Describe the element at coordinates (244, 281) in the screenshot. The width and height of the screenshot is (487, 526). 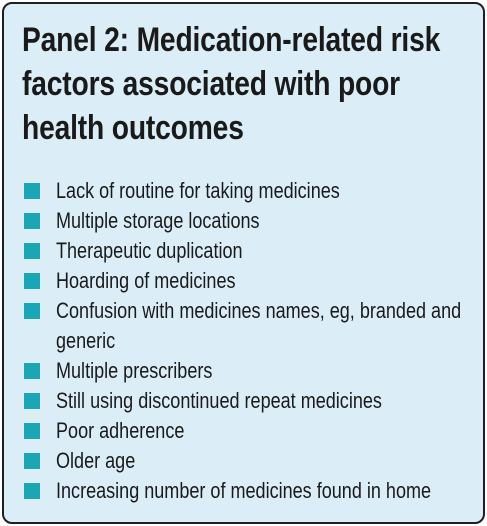
I see `list-item: Hoarding of medicines` at that location.